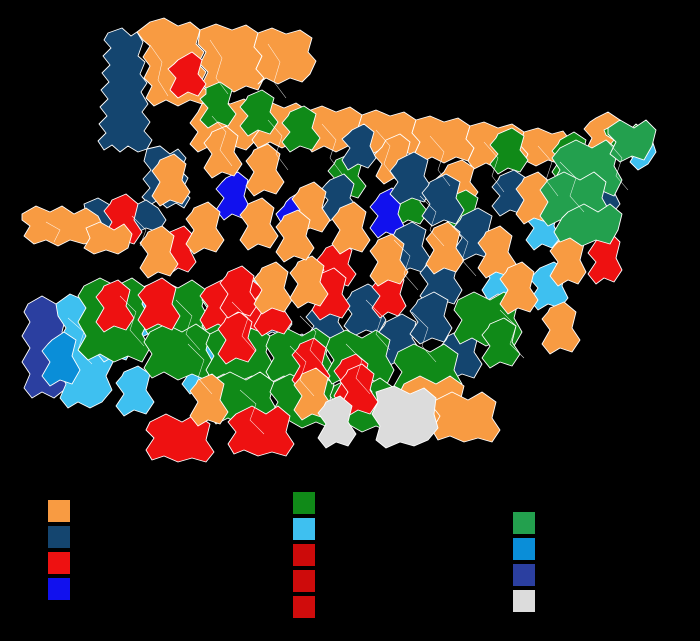 Image resolution: width=700 pixels, height=641 pixels. Describe the element at coordinates (59, 537) in the screenshot. I see `legend-swatch-navy` at that location.